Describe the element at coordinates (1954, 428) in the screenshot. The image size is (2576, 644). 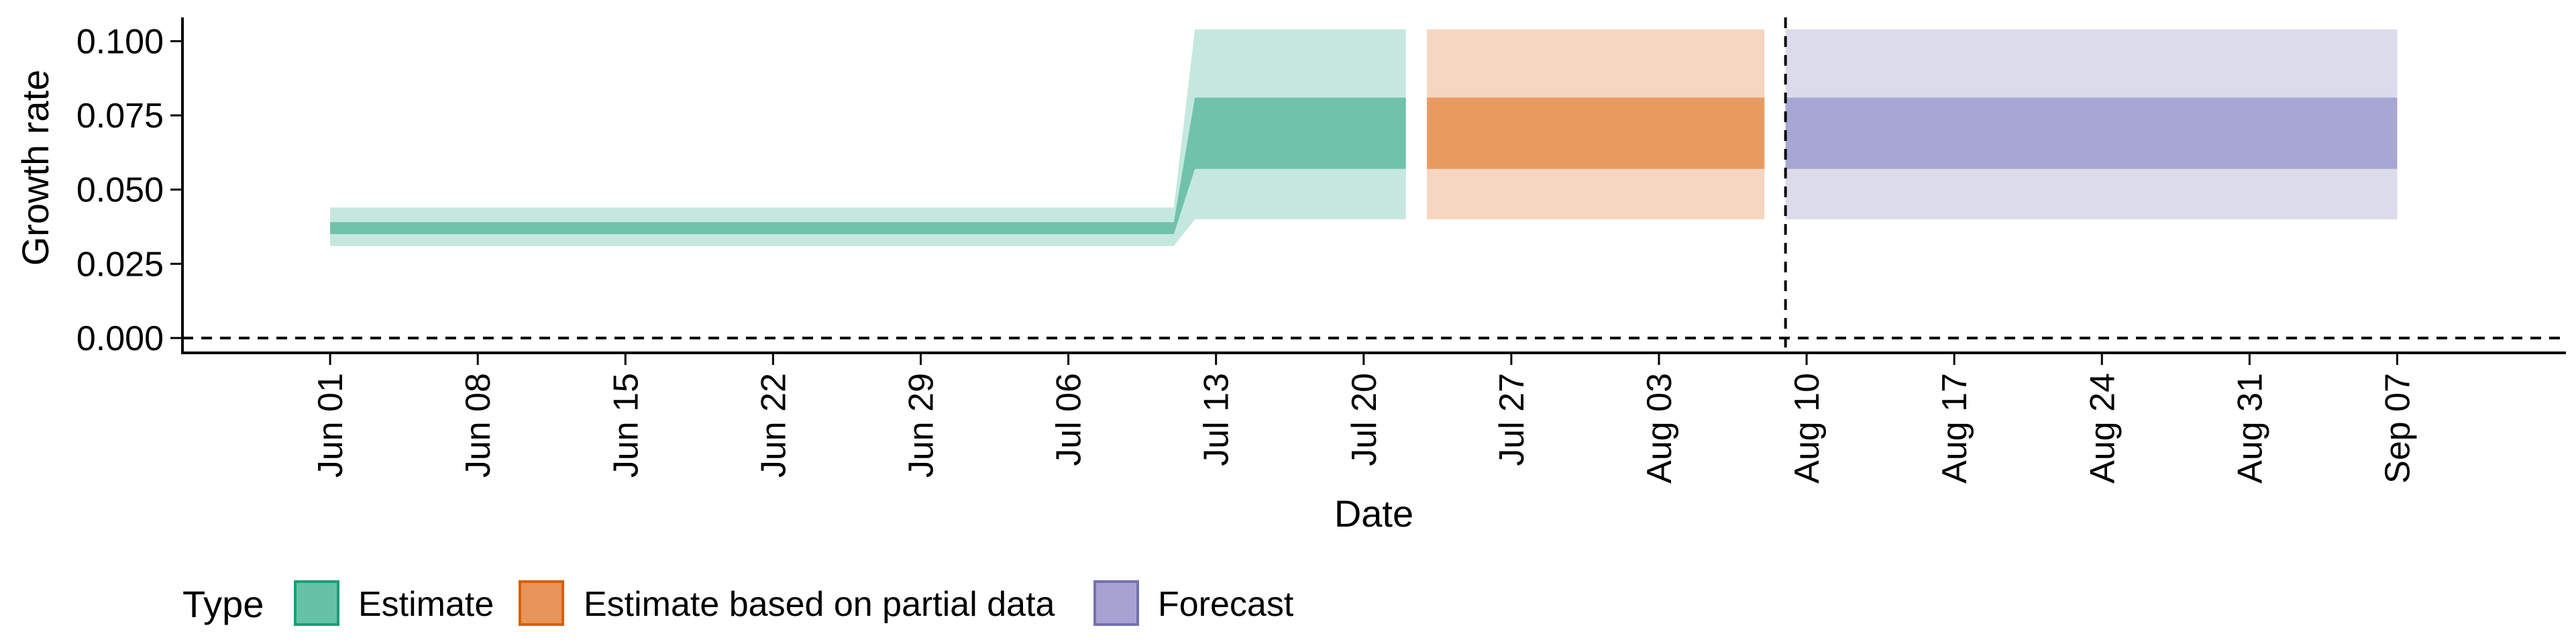
I see `x-tick-label: Aug 17` at that location.